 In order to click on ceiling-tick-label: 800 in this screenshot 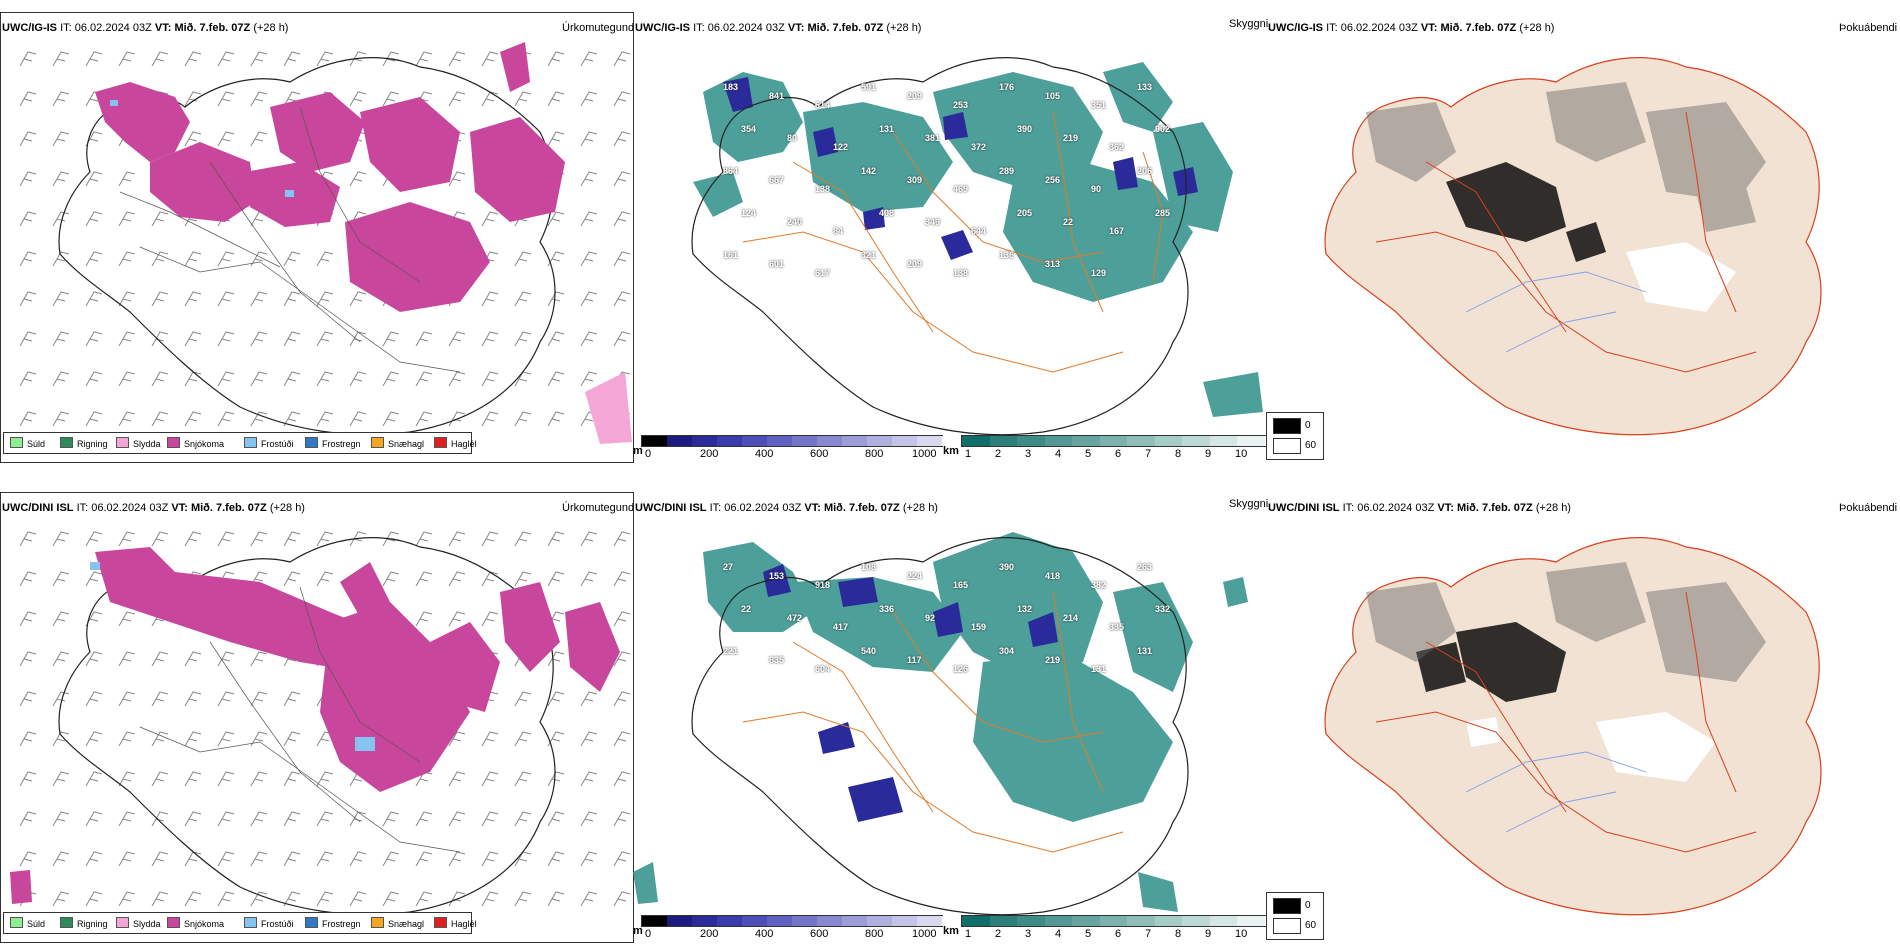, I will do `click(874, 454)`.